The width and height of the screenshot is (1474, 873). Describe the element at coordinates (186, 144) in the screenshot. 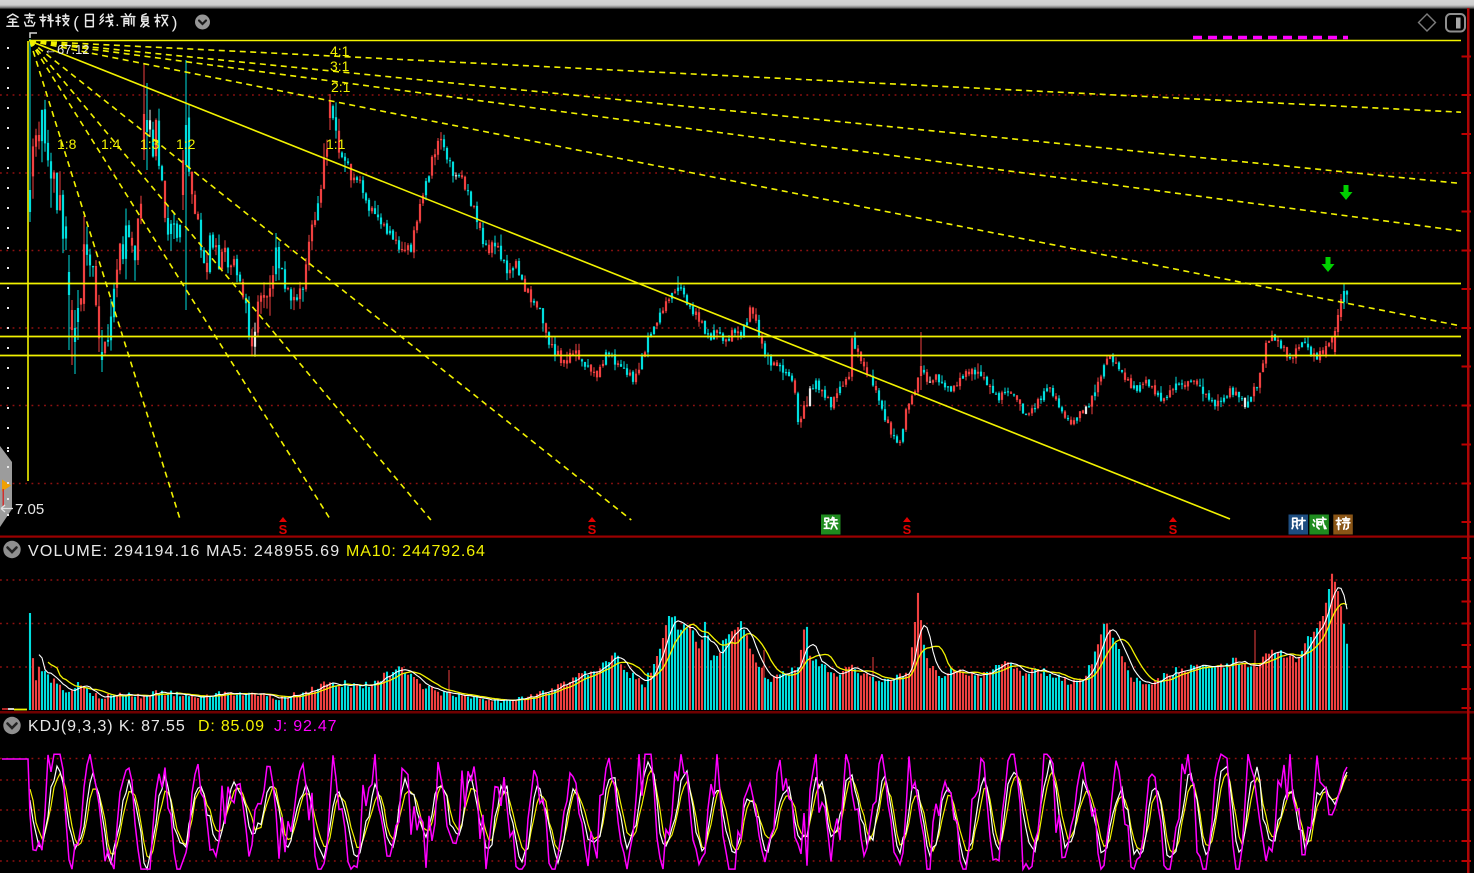

I see `svg-text: 1:2` at that location.